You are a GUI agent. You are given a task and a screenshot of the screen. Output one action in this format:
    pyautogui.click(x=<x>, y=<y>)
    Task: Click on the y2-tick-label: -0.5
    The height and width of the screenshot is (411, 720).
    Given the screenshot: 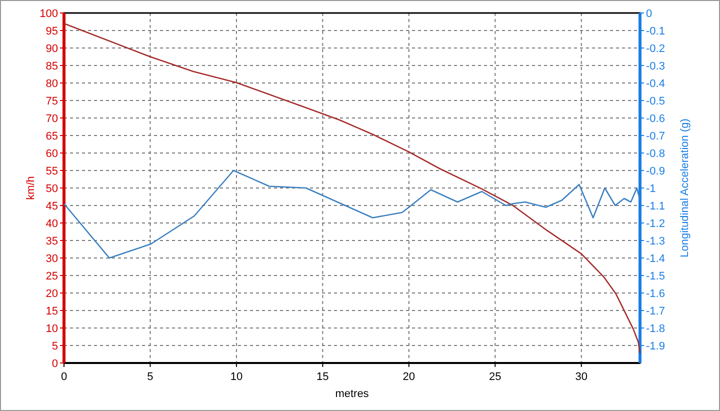 What is the action you would take?
    pyautogui.click(x=655, y=102)
    